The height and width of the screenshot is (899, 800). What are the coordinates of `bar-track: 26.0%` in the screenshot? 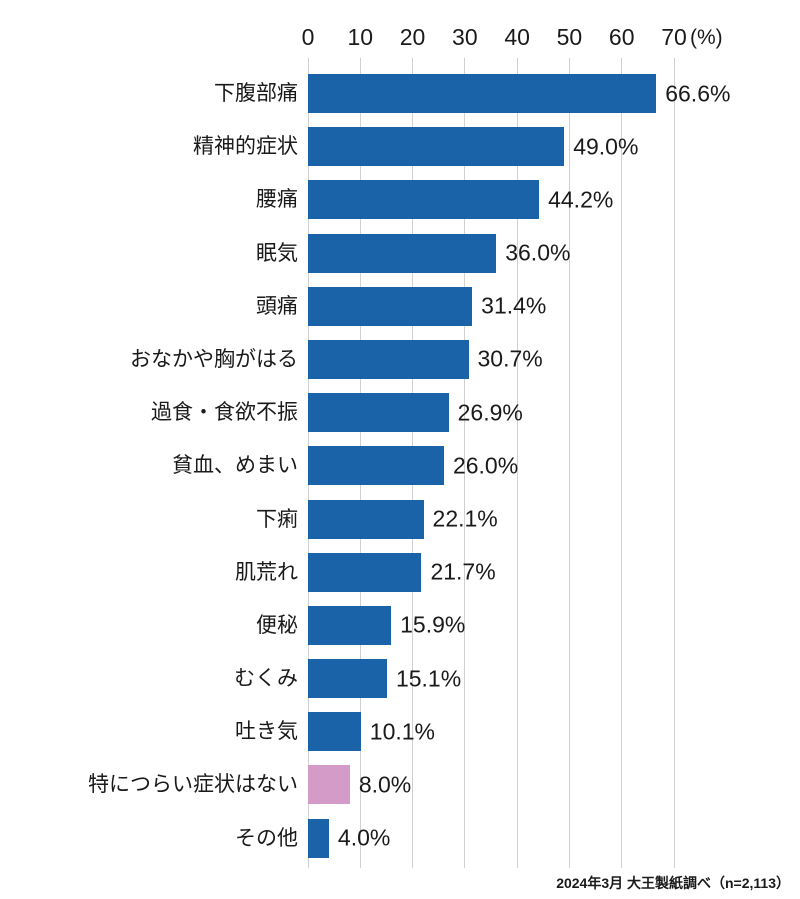 It's located at (491, 466).